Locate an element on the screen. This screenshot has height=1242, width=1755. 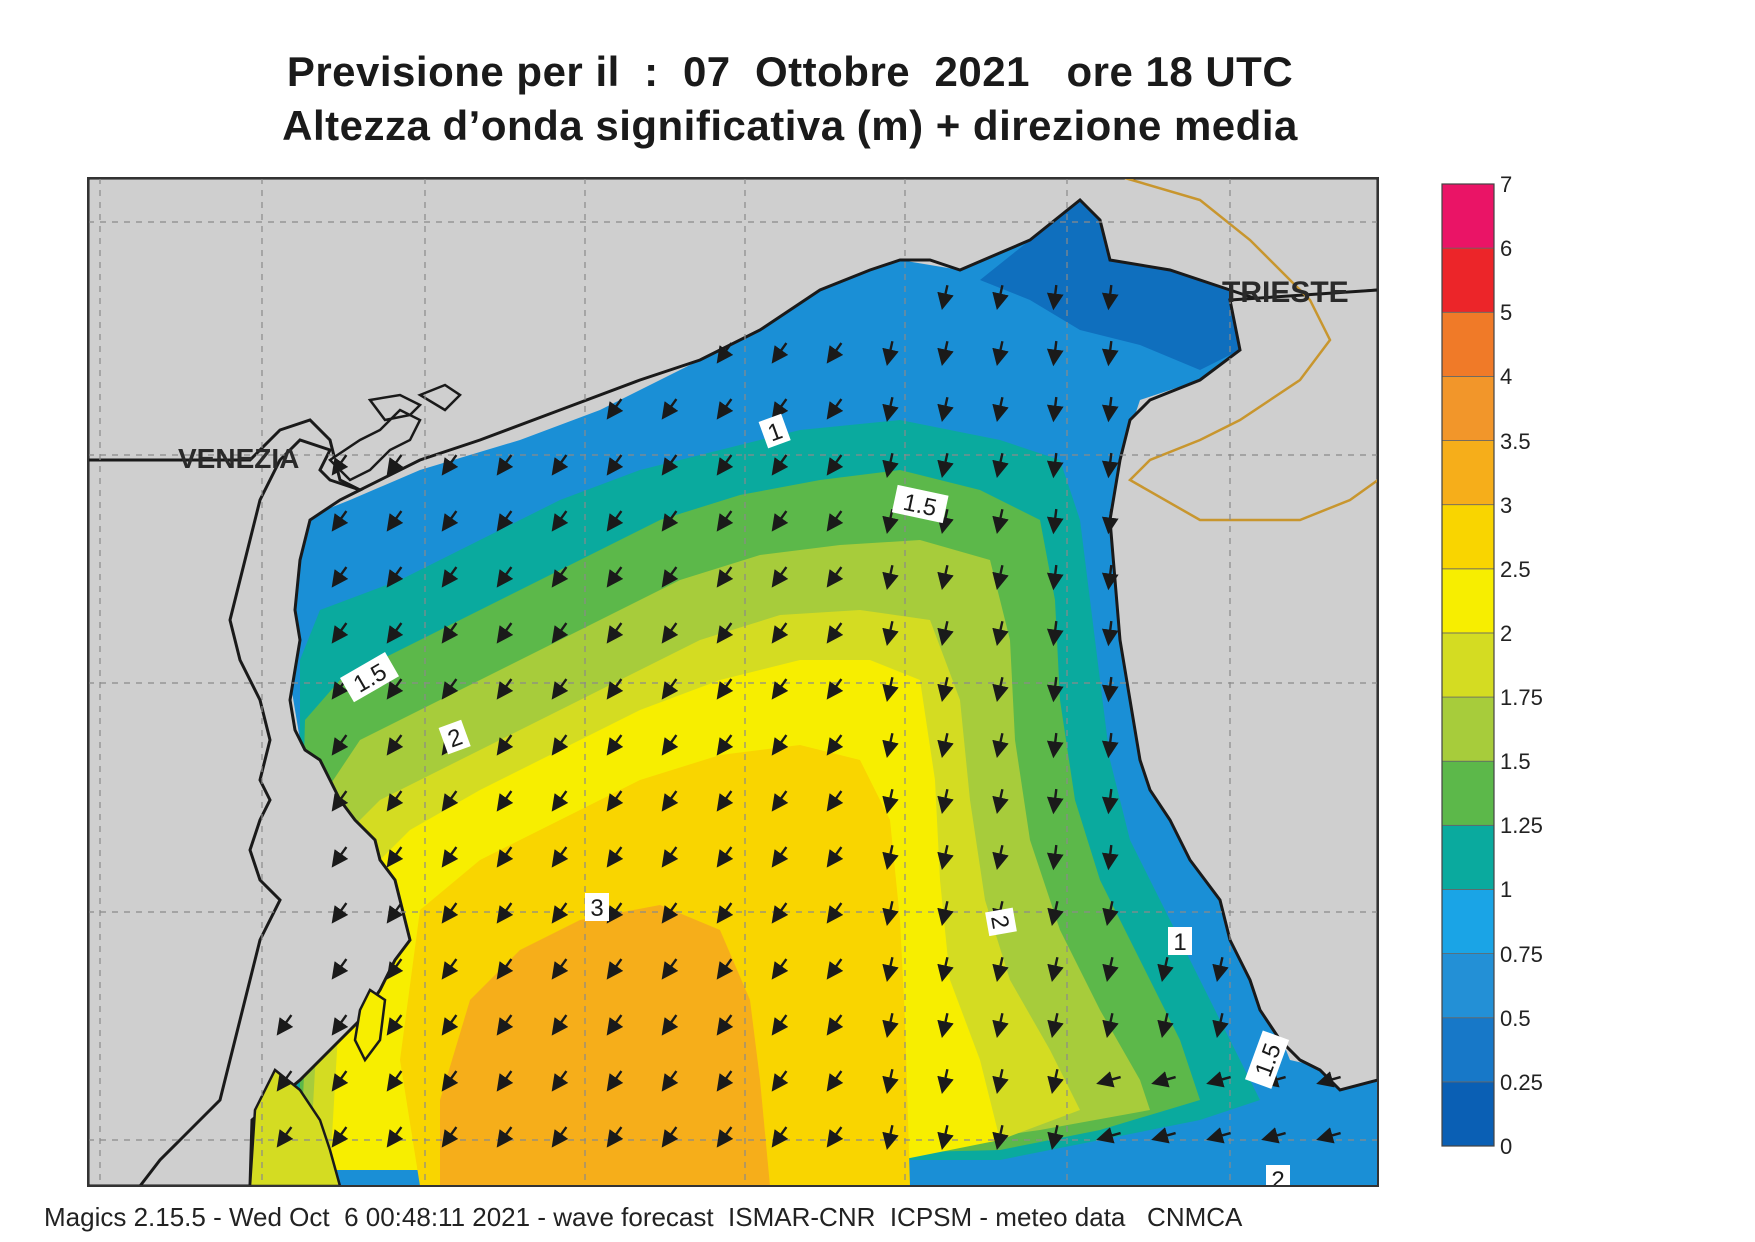
colorbar-tick-label: 0.75 is located at coordinates (1521, 954).